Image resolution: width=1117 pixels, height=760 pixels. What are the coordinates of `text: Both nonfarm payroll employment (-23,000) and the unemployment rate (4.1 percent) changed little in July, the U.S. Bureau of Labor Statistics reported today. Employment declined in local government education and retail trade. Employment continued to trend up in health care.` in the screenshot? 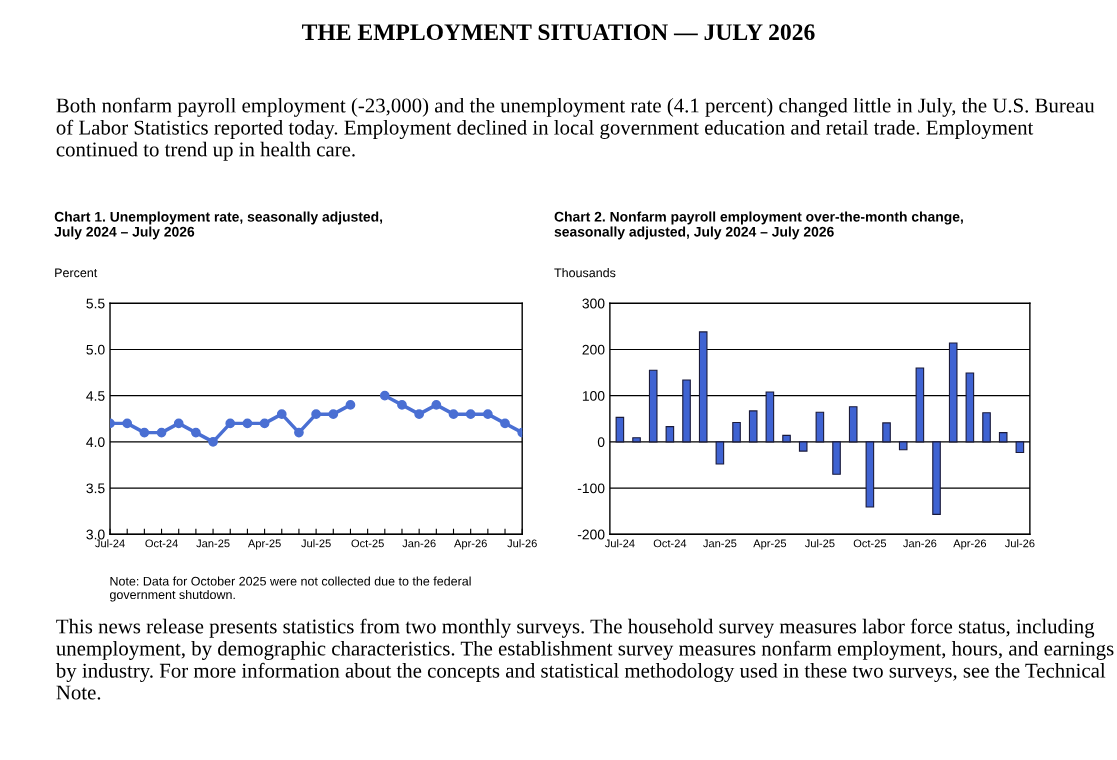 It's located at (575, 129).